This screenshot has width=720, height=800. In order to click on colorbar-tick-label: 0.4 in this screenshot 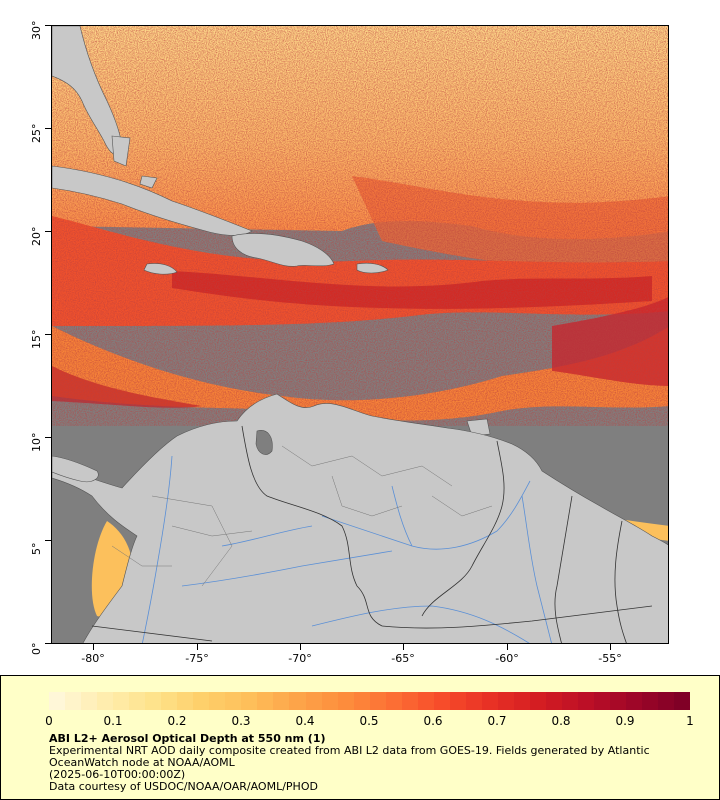, I will do `click(305, 721)`.